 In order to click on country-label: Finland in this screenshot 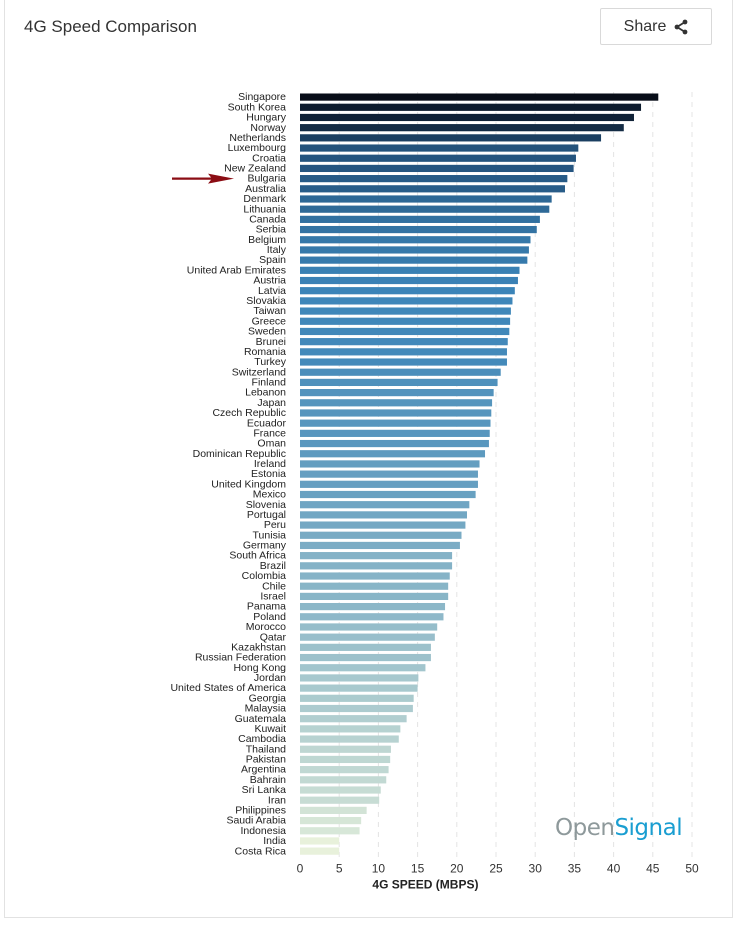, I will do `click(269, 383)`.